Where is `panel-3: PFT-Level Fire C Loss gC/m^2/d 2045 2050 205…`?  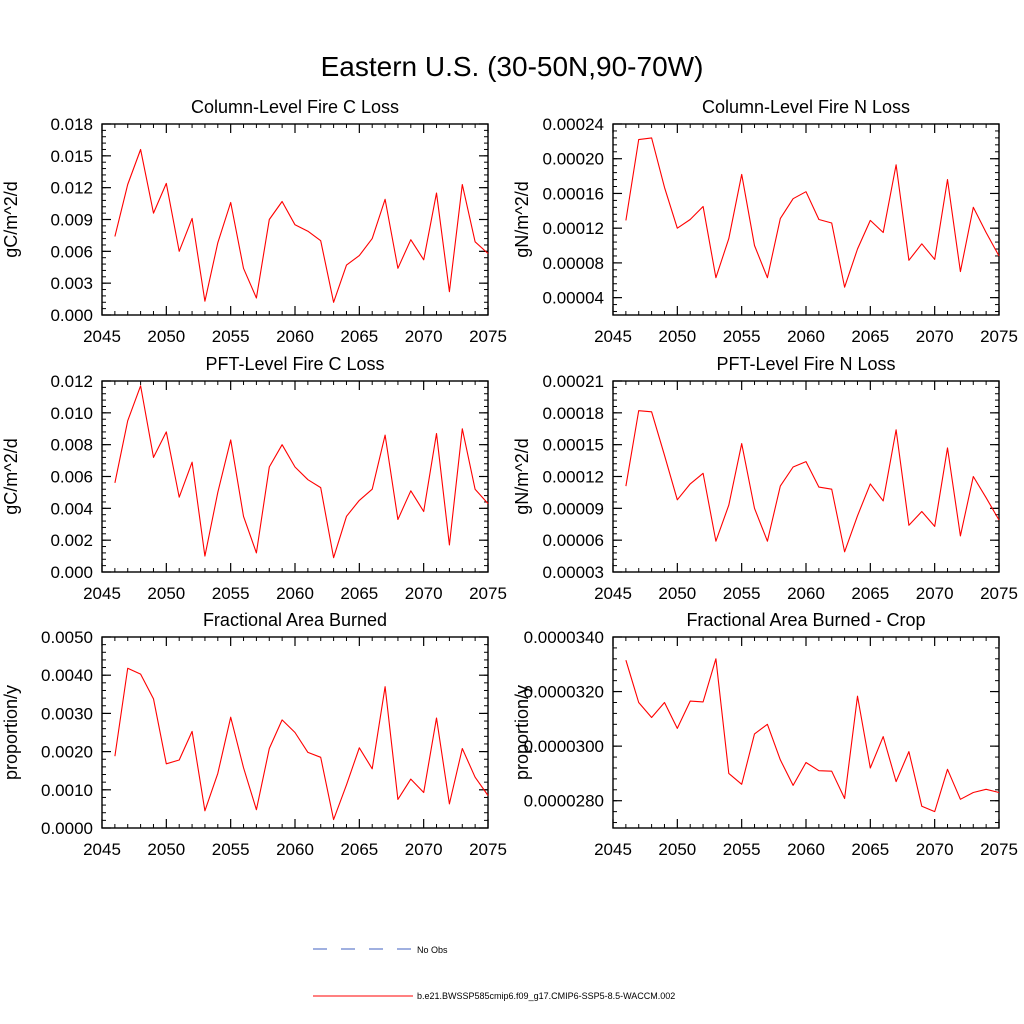
panel-3: PFT-Level Fire C Loss gC/m^2/d 2045 2050 205… is located at coordinates (254, 478).